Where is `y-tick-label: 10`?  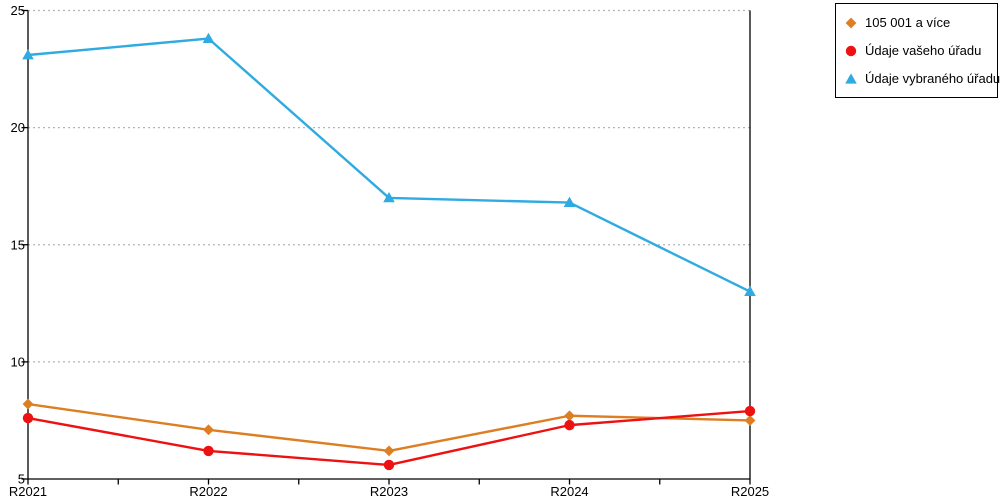
y-tick-label: 10 is located at coordinates (18, 361).